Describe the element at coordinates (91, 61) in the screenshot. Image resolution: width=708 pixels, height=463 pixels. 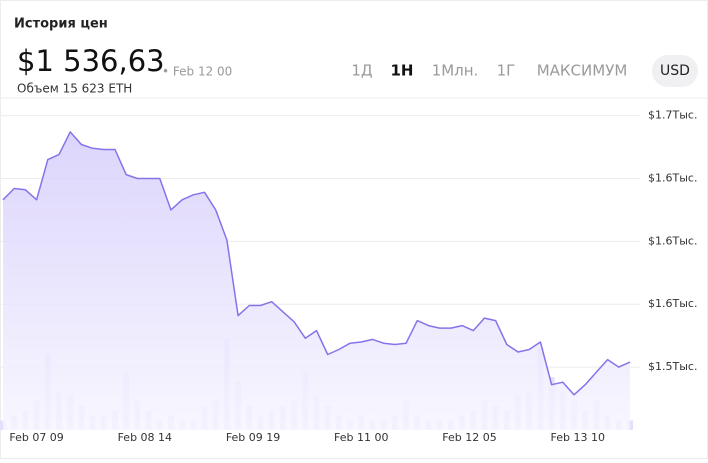
I see `price: $1 536,63` at that location.